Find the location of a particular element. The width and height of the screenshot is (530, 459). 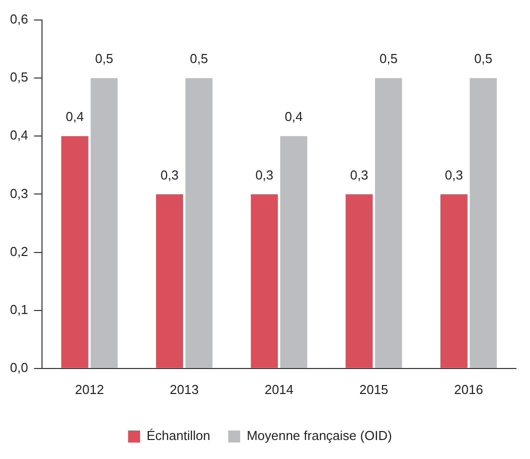

y-tick-label: 0,1 is located at coordinates (19, 309).